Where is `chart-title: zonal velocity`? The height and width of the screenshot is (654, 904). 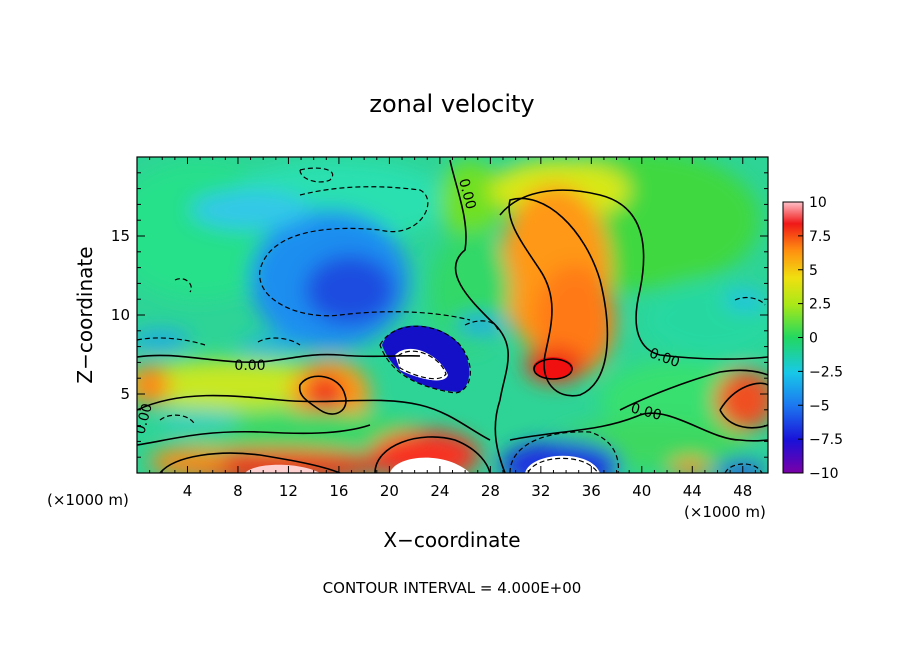 chart-title: zonal velocity is located at coordinates (451, 104).